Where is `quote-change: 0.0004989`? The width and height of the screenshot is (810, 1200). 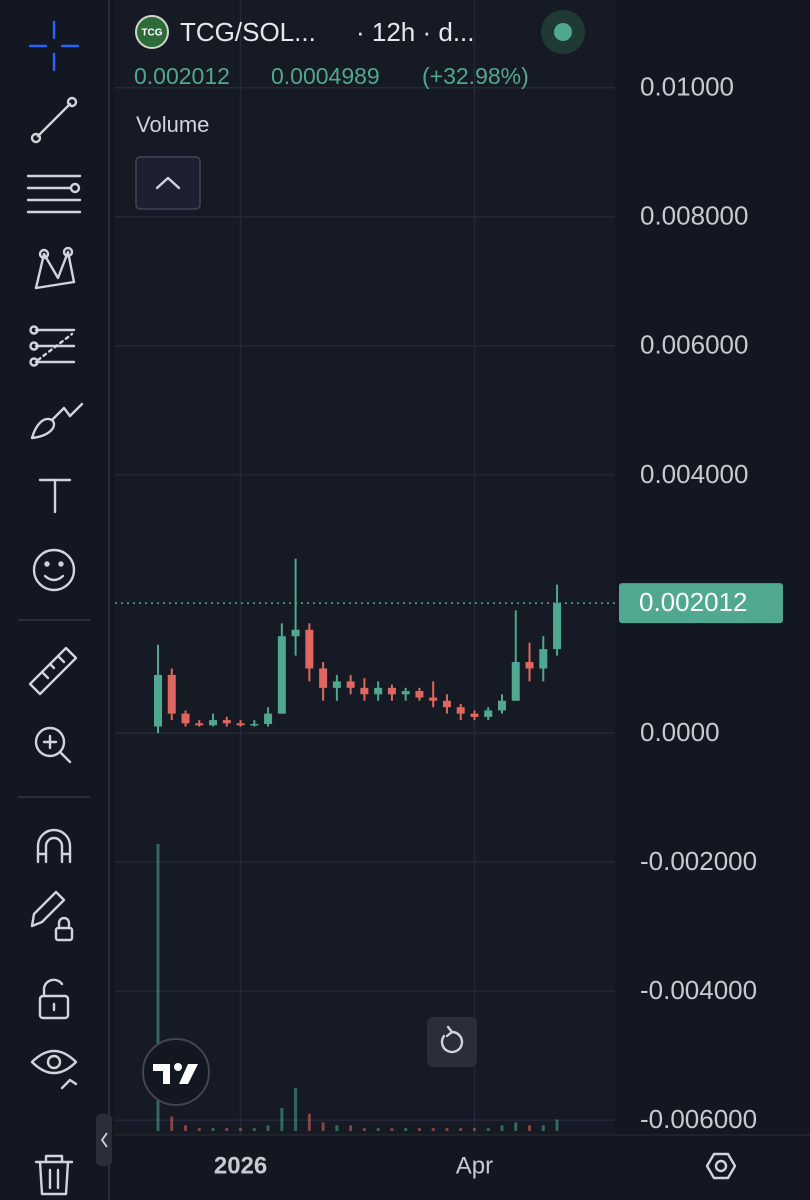
quote-change: 0.0004989 is located at coordinates (325, 76).